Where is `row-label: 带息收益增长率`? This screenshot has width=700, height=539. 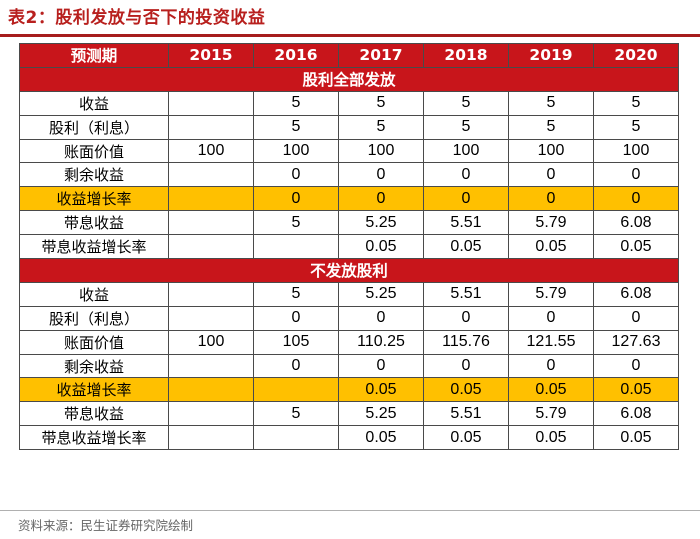
row-label: 带息收益增长率 is located at coordinates (94, 247).